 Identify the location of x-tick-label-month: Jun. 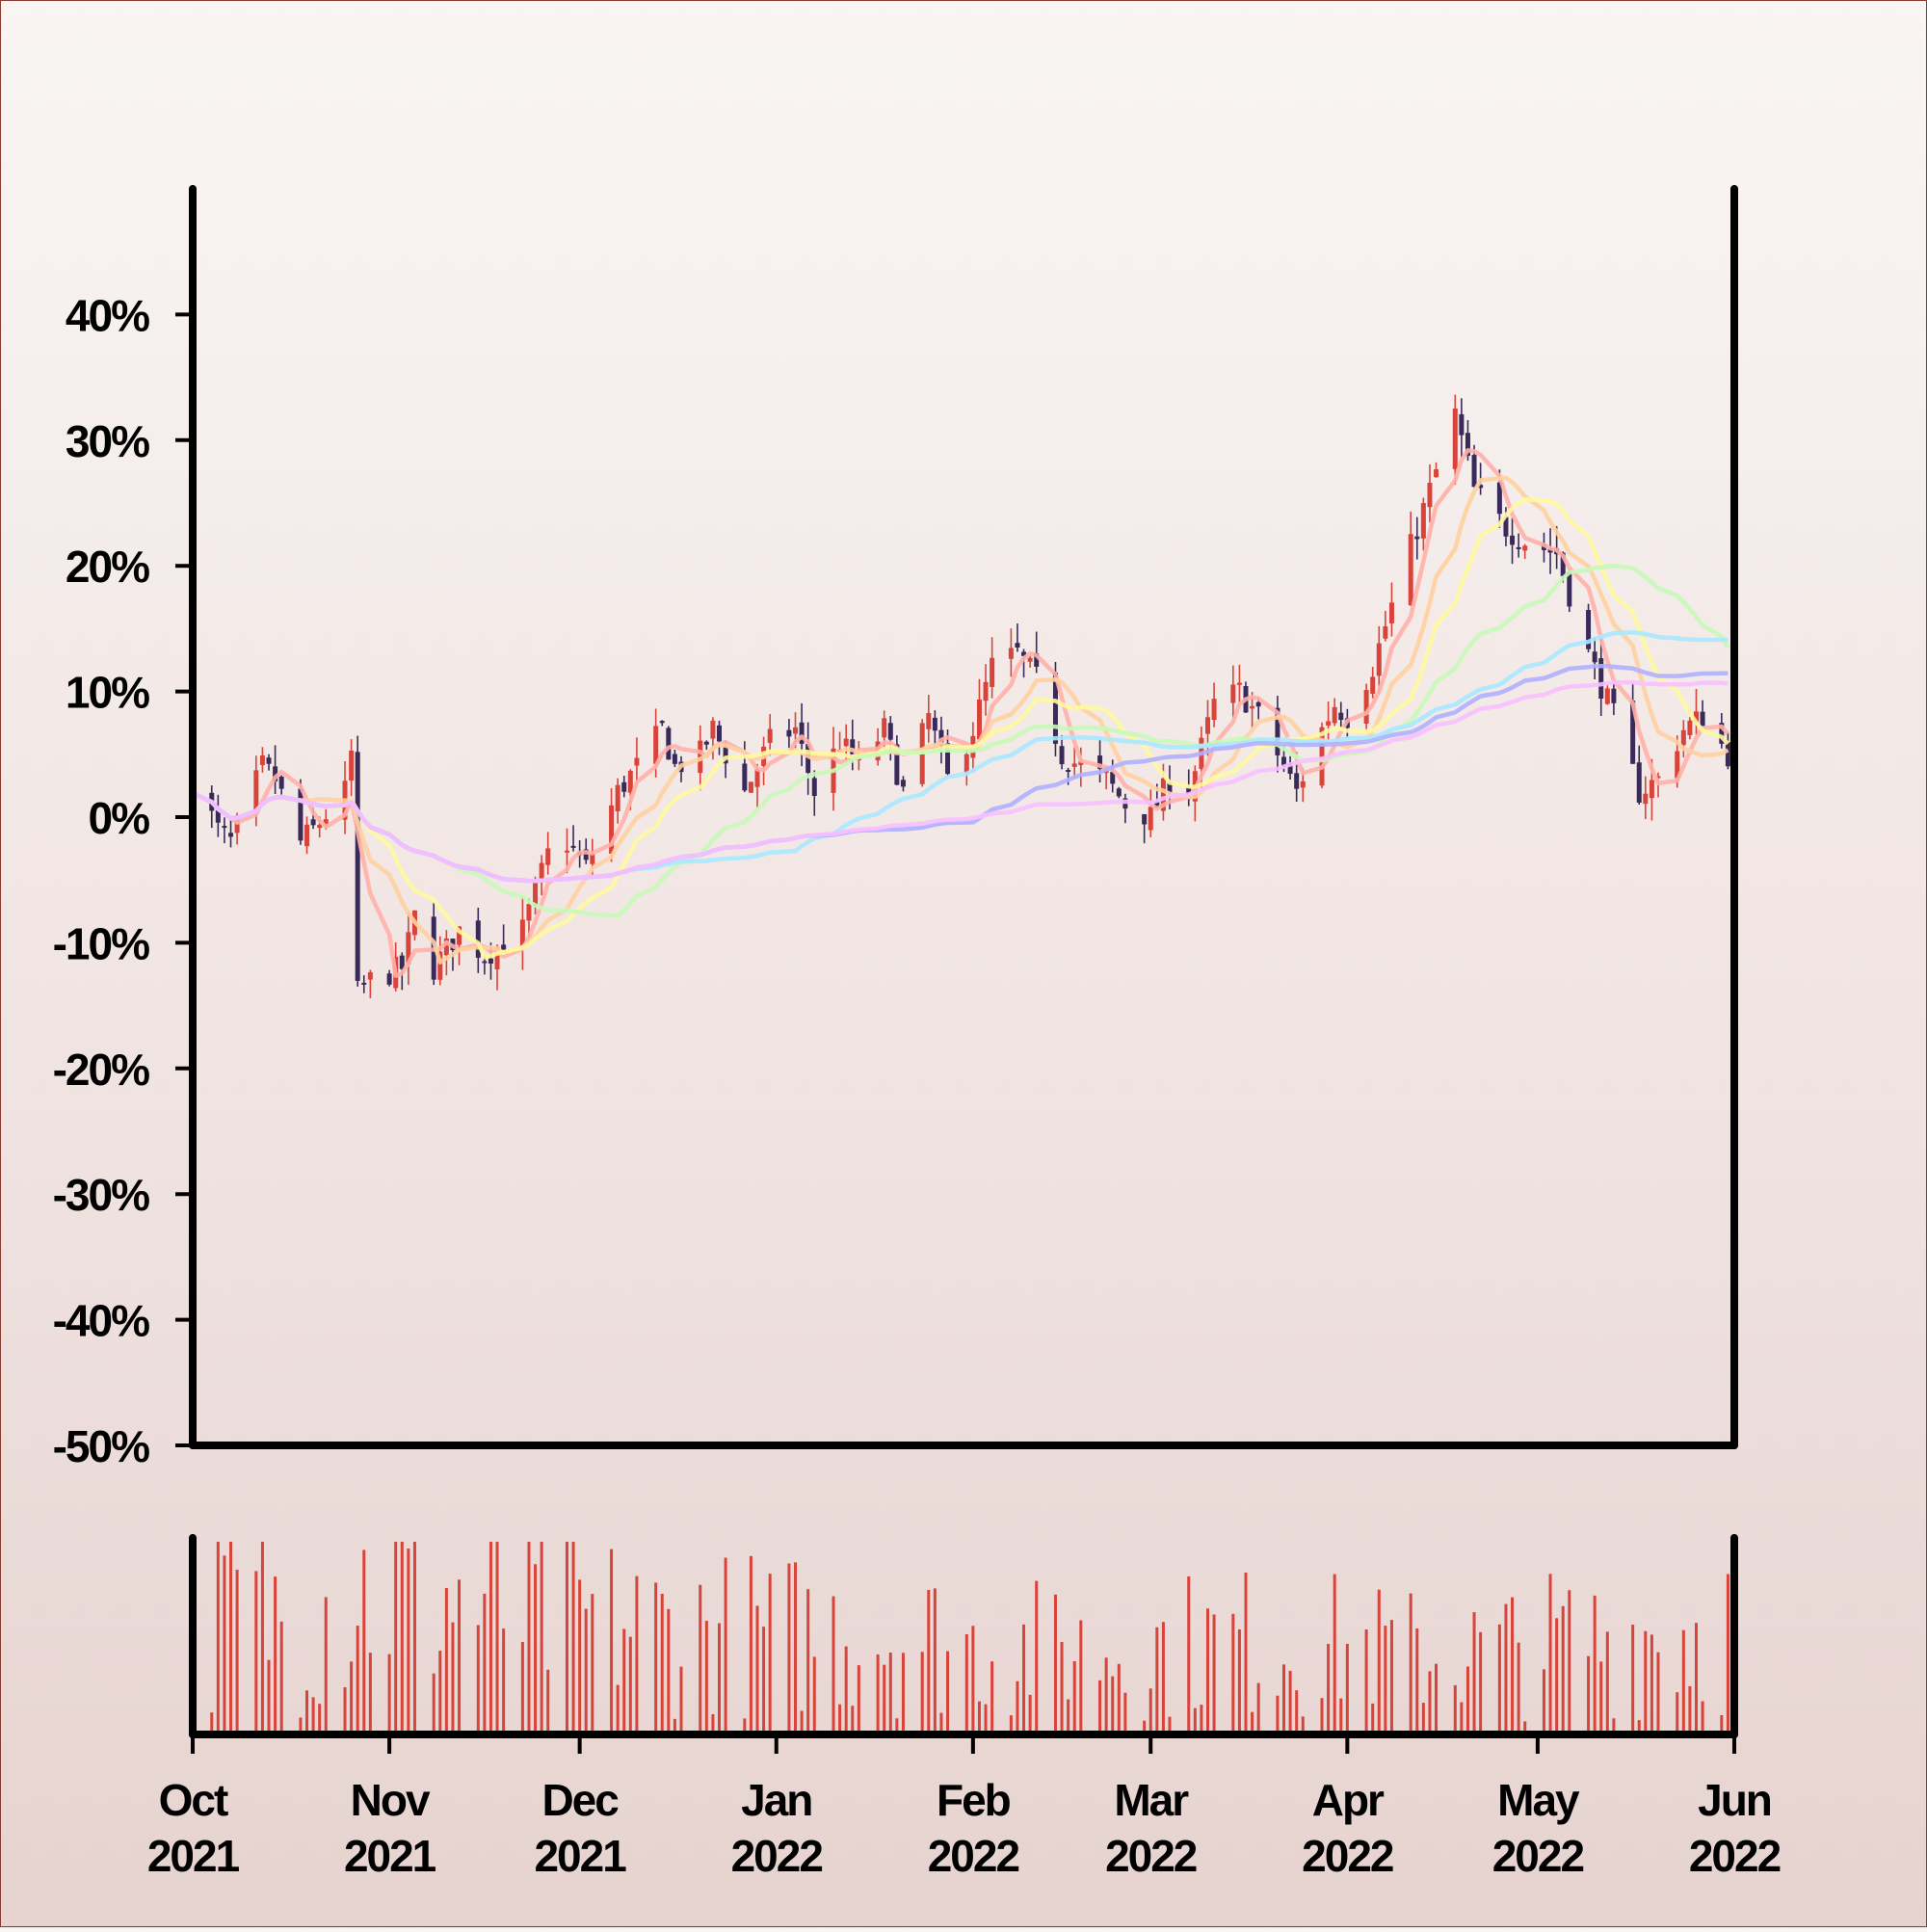
(1734, 1800).